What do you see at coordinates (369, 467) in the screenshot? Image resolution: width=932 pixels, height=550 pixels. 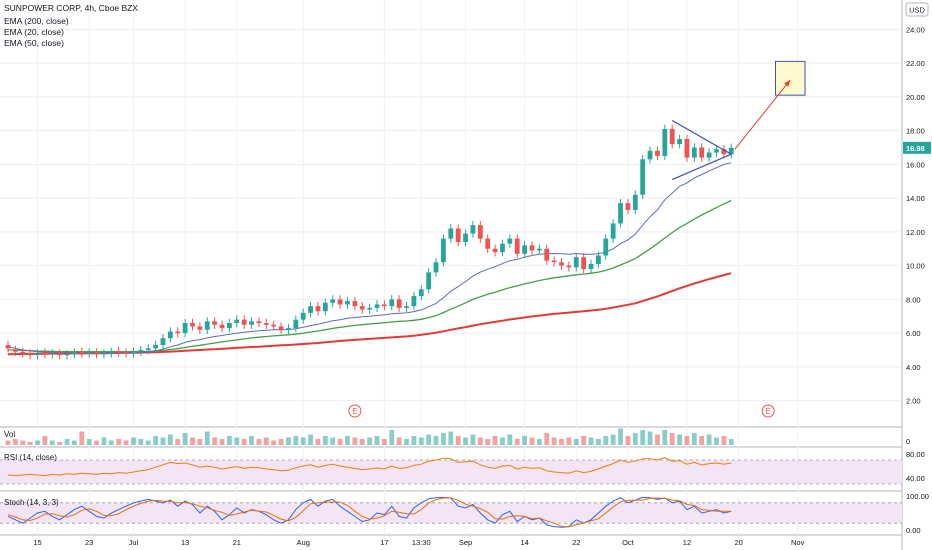 I see `rsi-line` at bounding box center [369, 467].